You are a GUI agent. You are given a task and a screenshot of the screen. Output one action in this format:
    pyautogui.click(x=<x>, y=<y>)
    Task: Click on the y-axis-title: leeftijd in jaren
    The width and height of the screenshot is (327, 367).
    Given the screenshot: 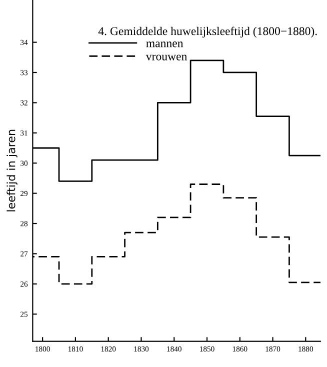 What is the action you would take?
    pyautogui.click(x=12, y=171)
    